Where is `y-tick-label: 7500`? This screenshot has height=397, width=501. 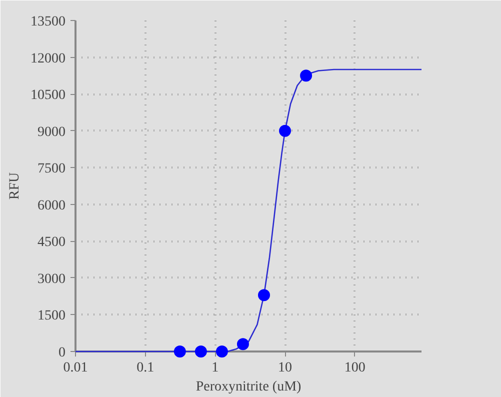
y-tick-label: 7500 is located at coordinates (52, 169).